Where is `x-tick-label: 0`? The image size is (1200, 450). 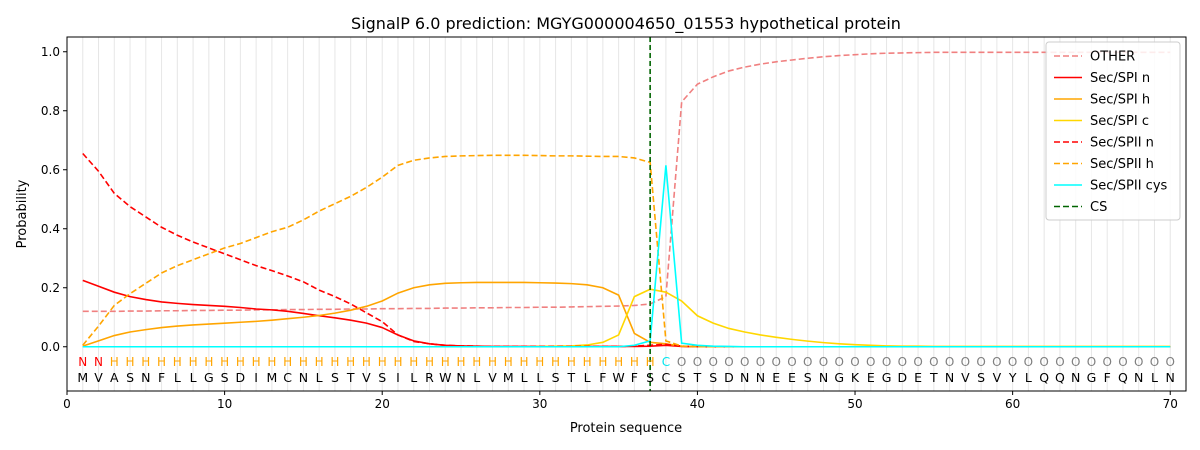 x-tick-label: 0 is located at coordinates (67, 404).